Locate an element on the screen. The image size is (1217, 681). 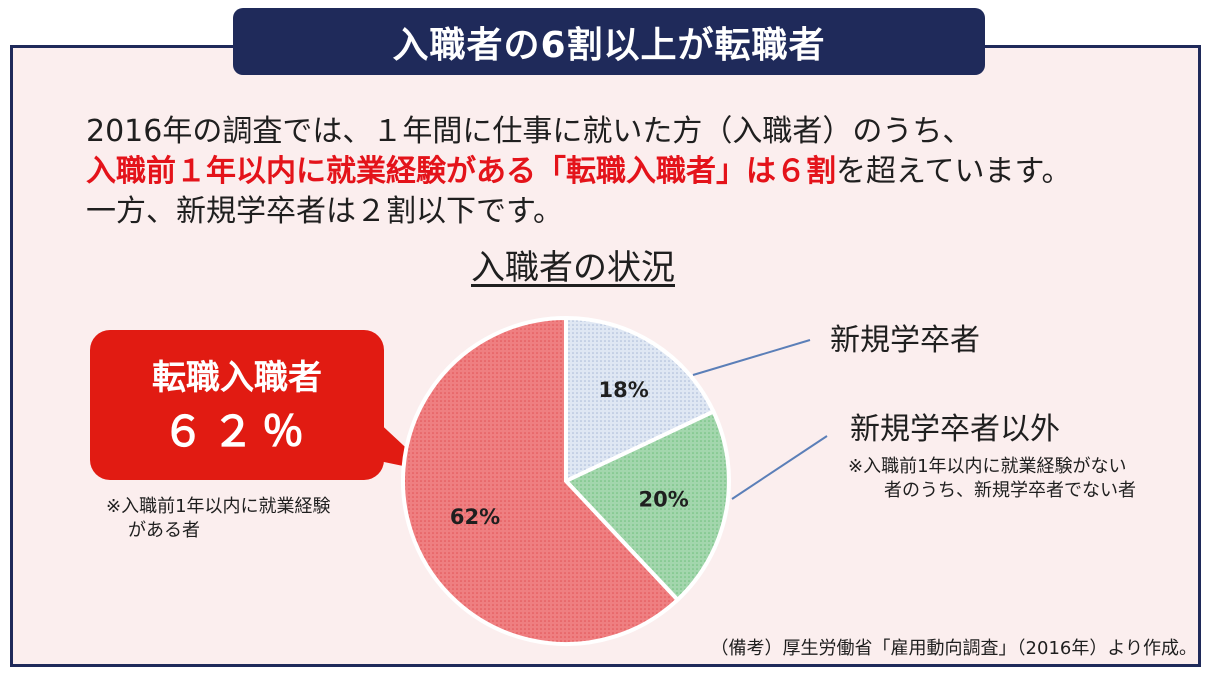
source-note: （備考）厚生労働省「雇用動向調査」（2016年）より作成。 is located at coordinates (953, 648).